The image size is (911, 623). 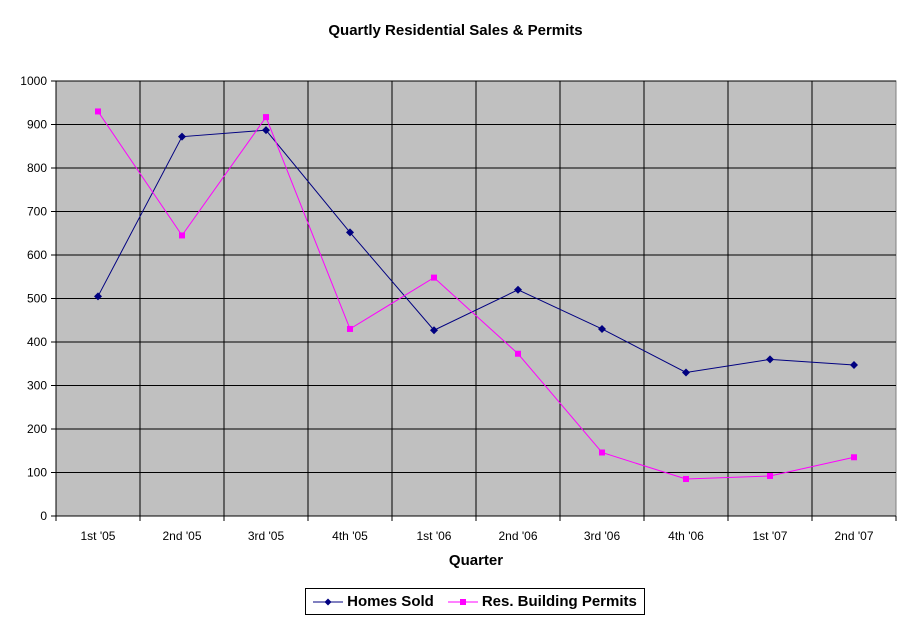 What do you see at coordinates (518, 536) in the screenshot?
I see `x-tick-label: 2nd '06` at bounding box center [518, 536].